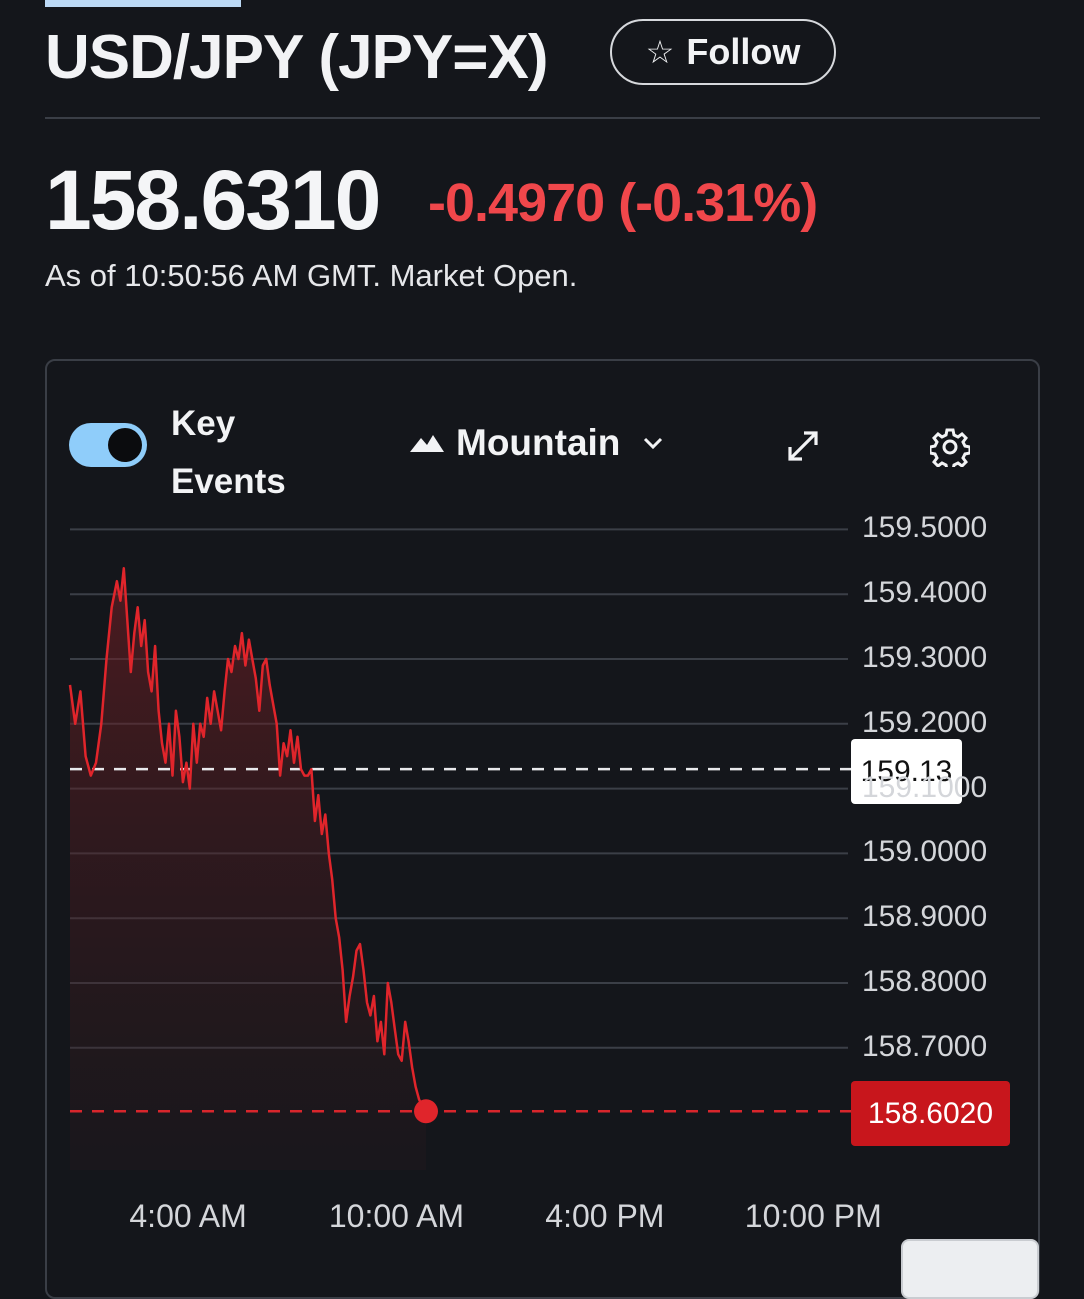 This screenshot has height=1299, width=1084. Describe the element at coordinates (623, 203) in the screenshot. I see `price-change: -0.4970 (-0.31%)` at that location.